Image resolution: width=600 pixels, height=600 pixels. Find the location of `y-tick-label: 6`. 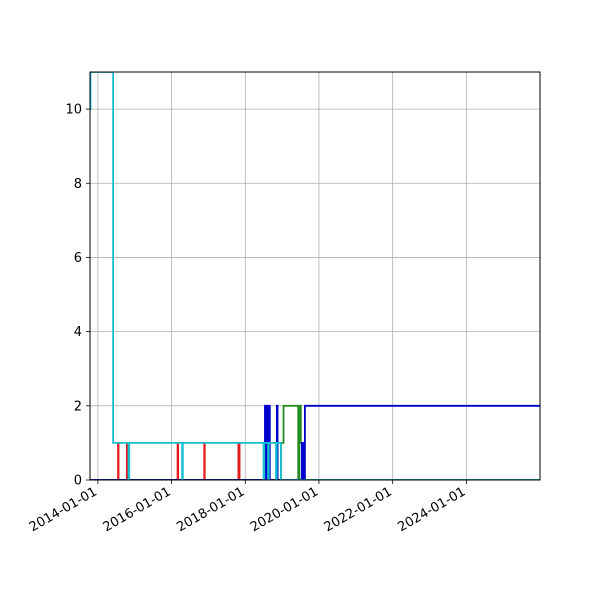

y-tick-label: 6 is located at coordinates (78, 258).